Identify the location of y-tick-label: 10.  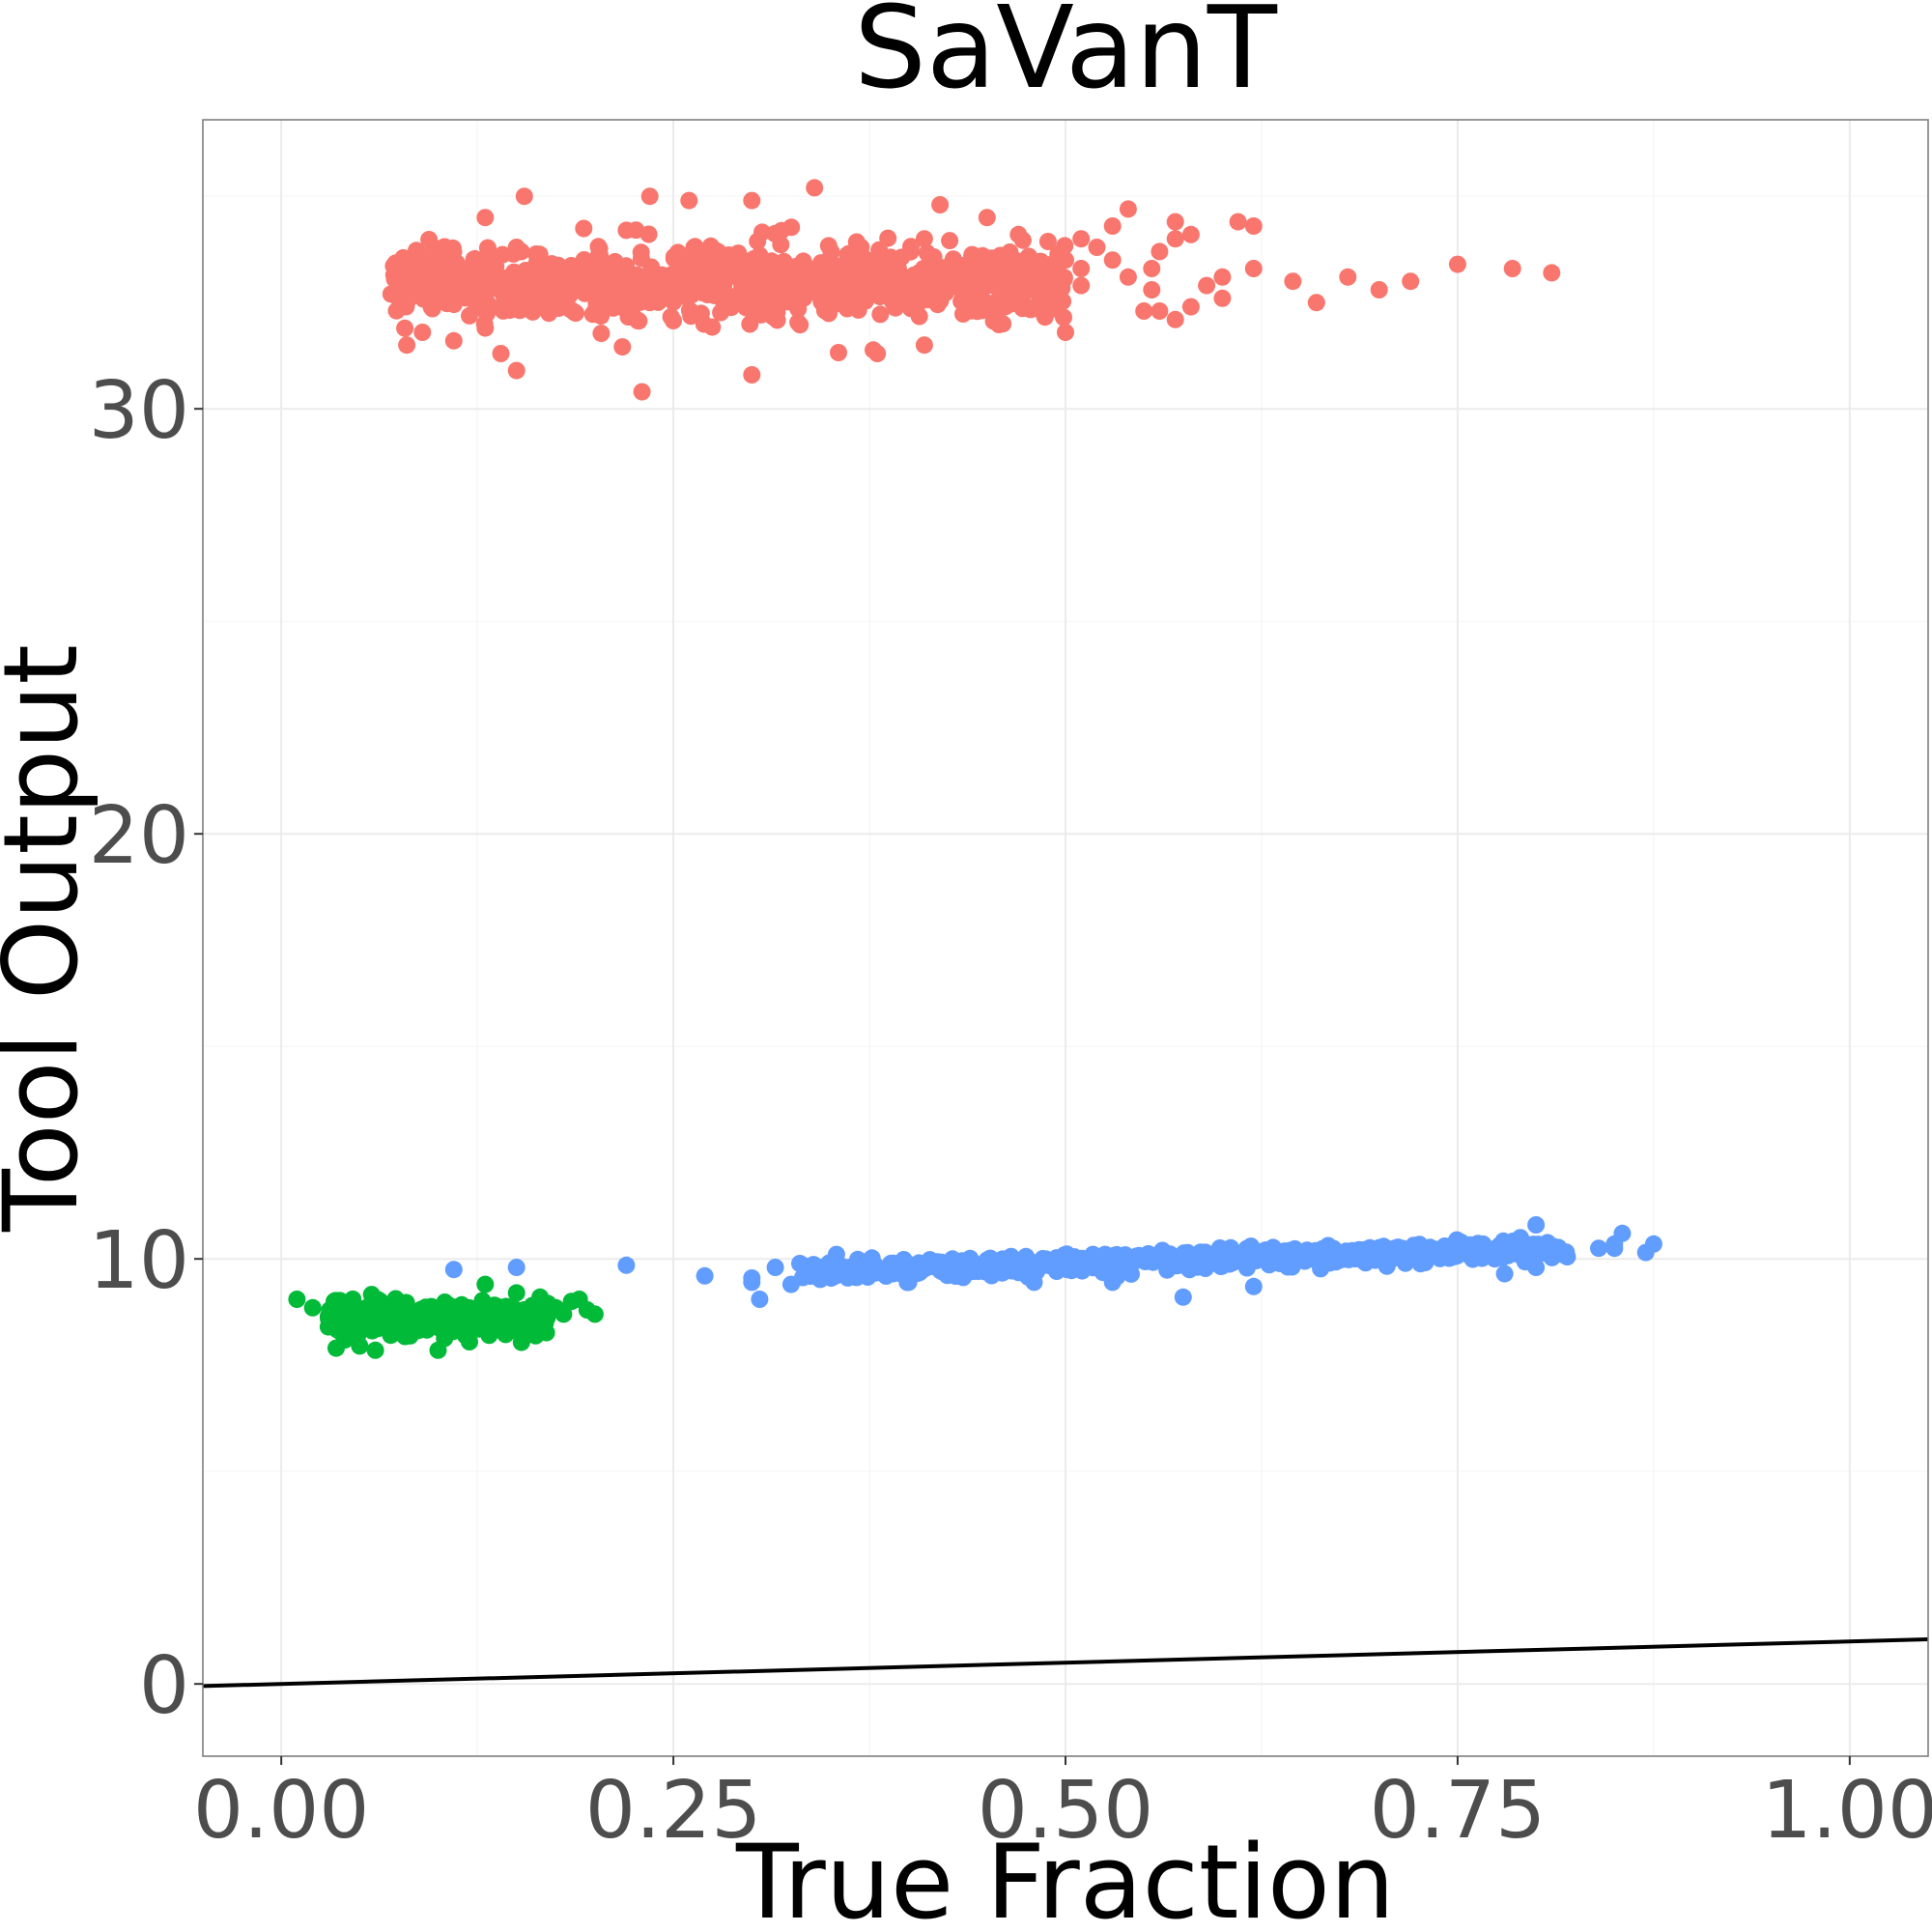
(139, 1261).